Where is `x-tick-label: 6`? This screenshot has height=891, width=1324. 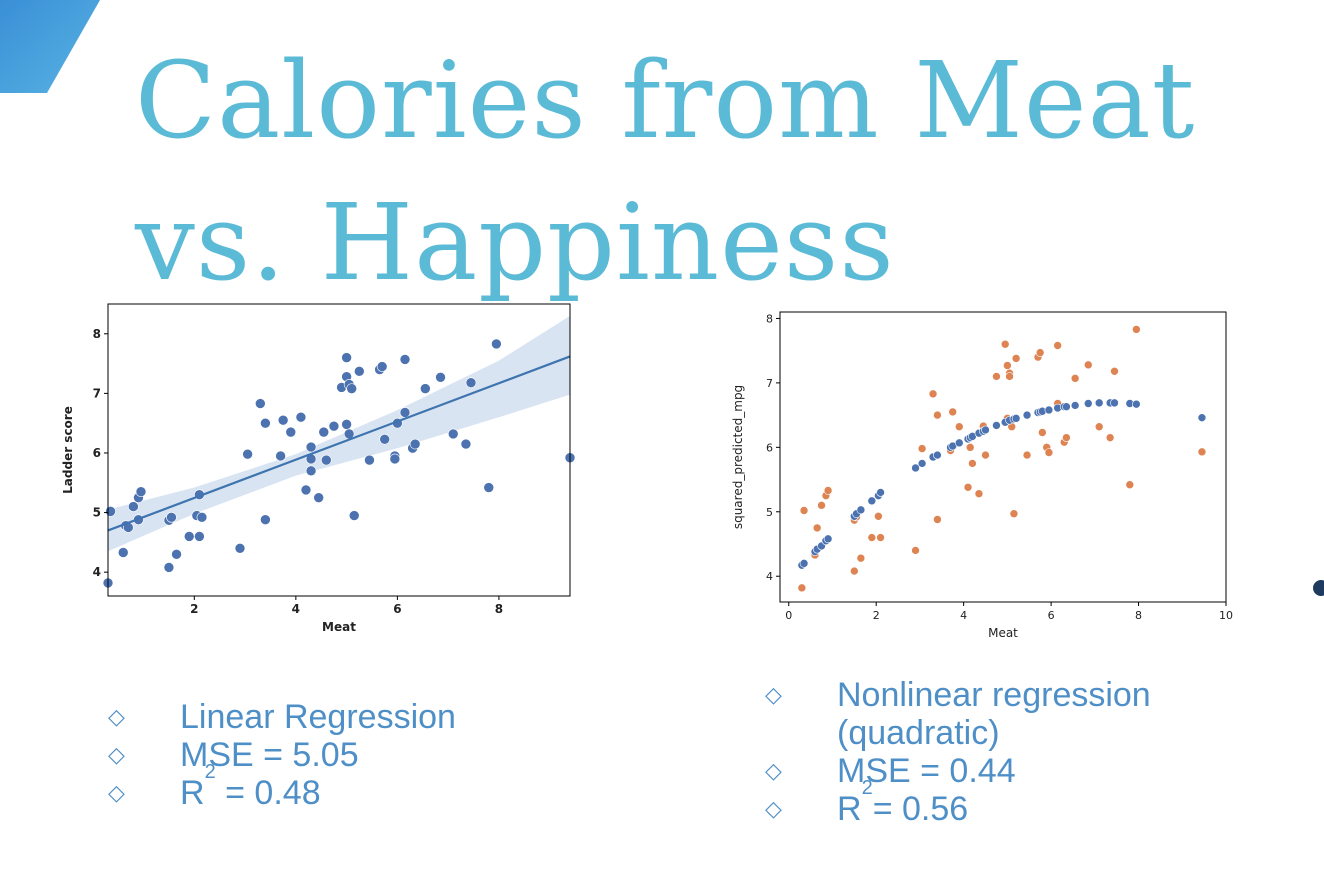
x-tick-label: 6 is located at coordinates (397, 609).